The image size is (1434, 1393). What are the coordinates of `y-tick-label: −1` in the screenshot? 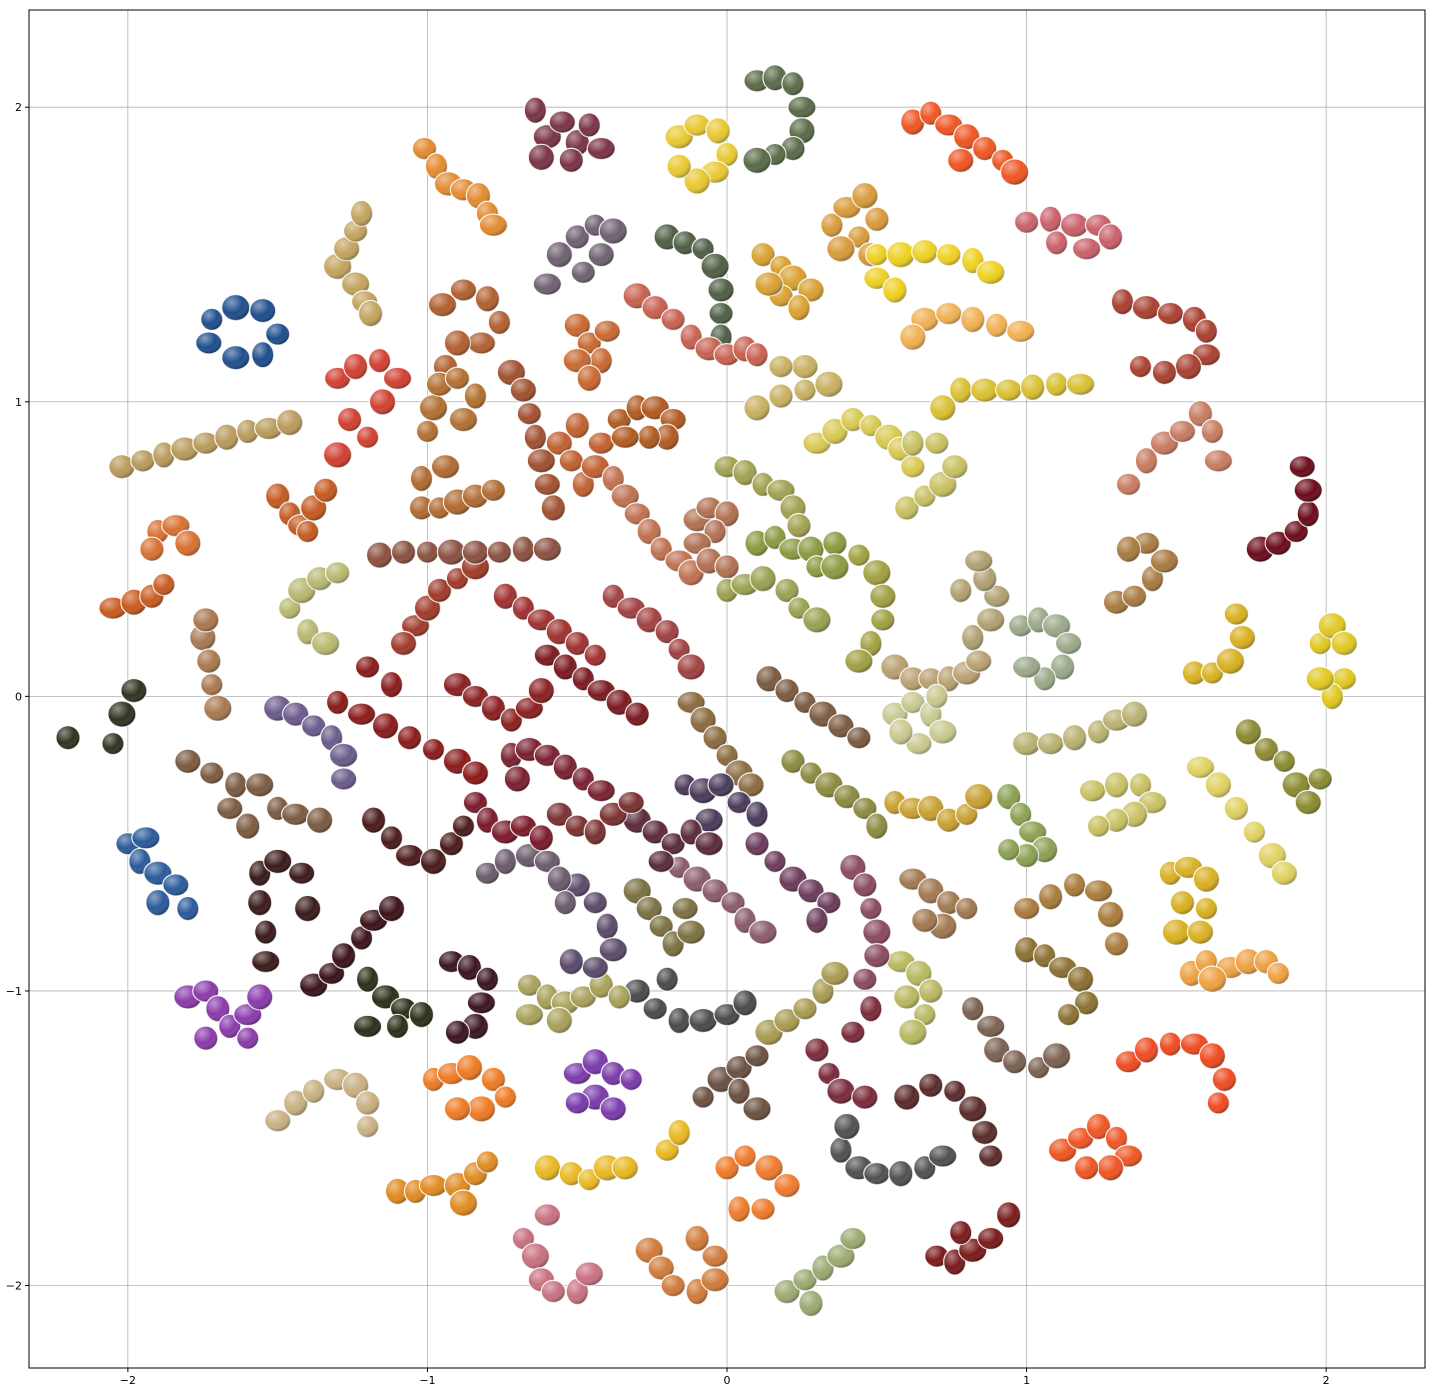 It's located at (14, 991).